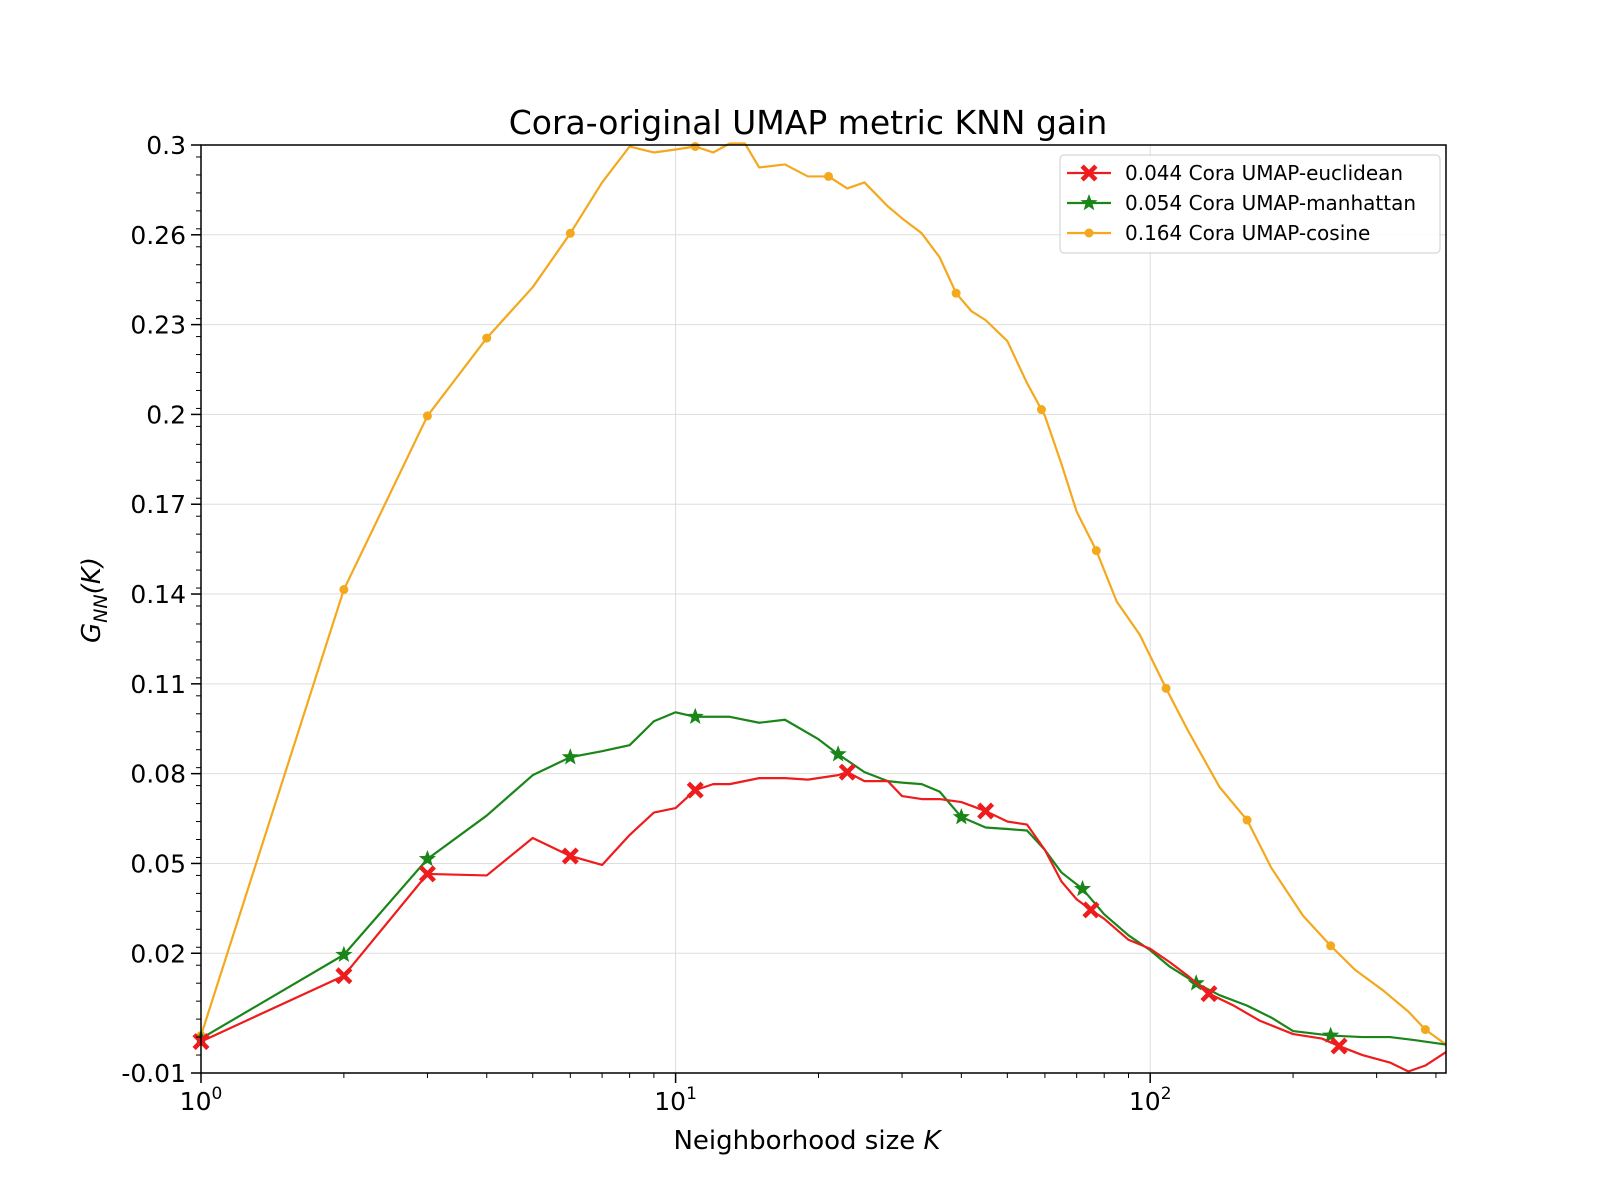  Describe the element at coordinates (166, 414) in the screenshot. I see `y-tick-label: 0.2` at that location.